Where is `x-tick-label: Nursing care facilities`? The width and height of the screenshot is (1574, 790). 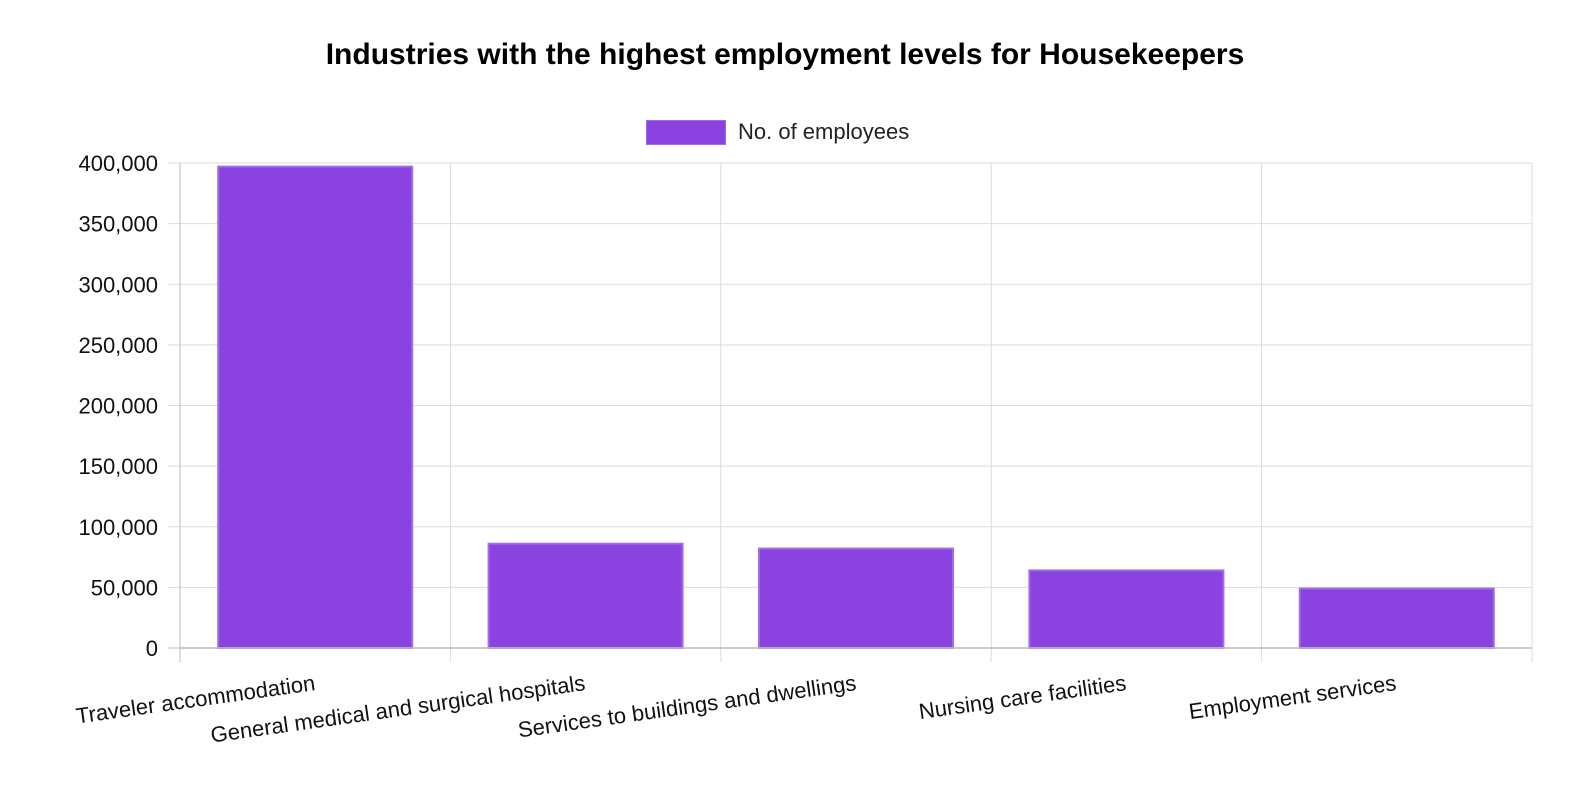
x-tick-label: Nursing care facilities is located at coordinates (1022, 697).